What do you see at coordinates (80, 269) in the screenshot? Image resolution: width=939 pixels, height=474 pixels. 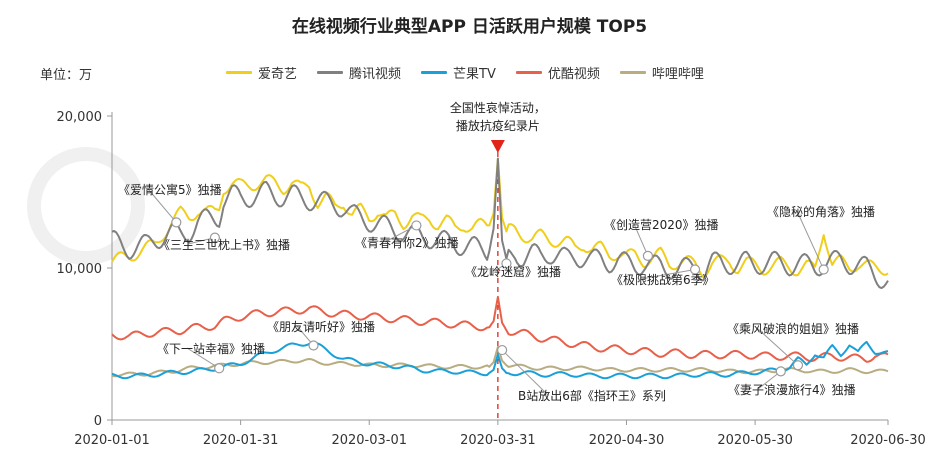 I see `y-tick-label: 10,000` at bounding box center [80, 269].